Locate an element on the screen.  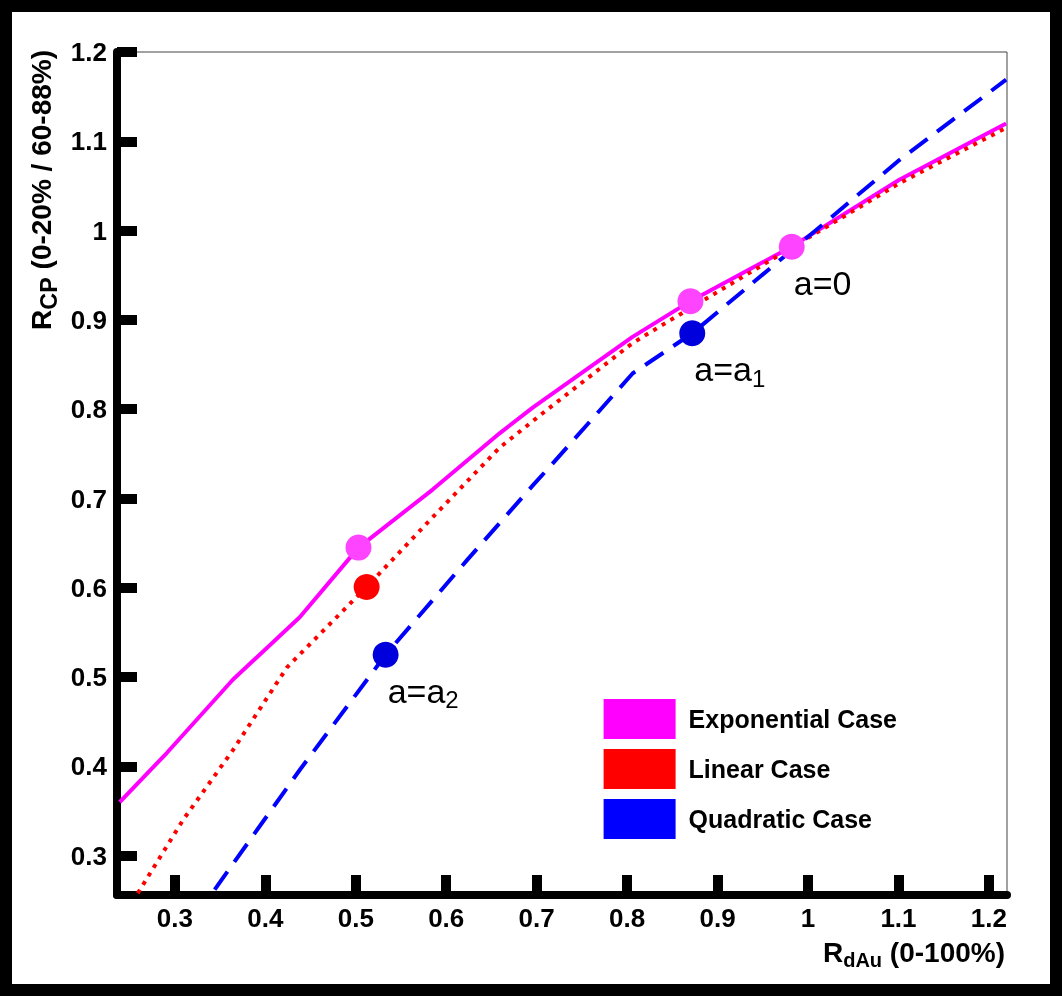
y-tick-label: 0.5 is located at coordinates (88, 677).